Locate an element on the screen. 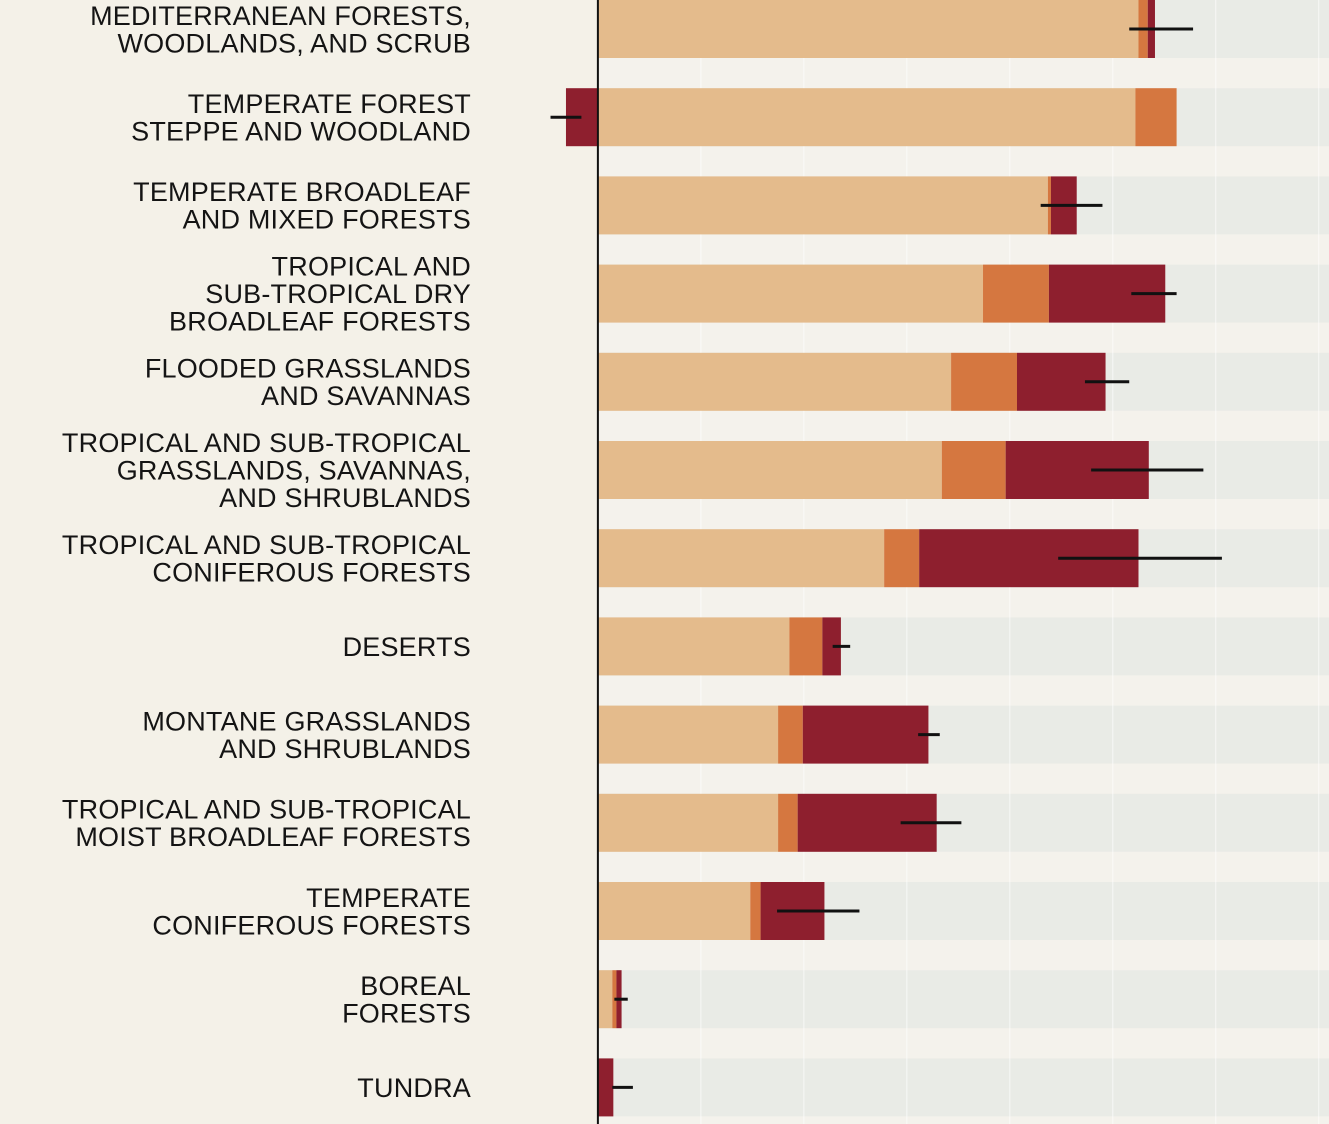 The height and width of the screenshot is (1124, 1329). category-label-line: TUNDRA is located at coordinates (414, 1088).